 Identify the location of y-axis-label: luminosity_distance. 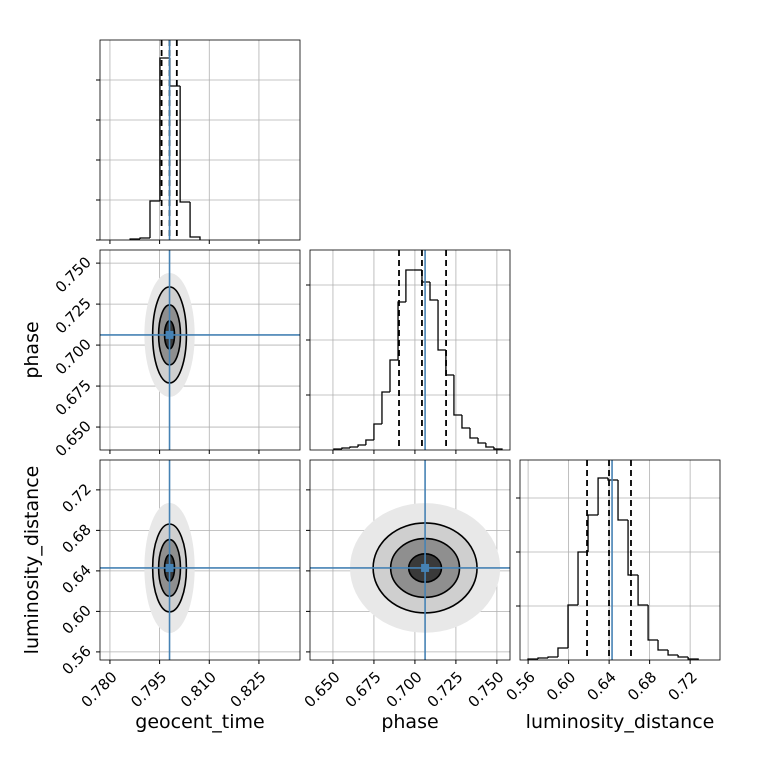
(32, 560).